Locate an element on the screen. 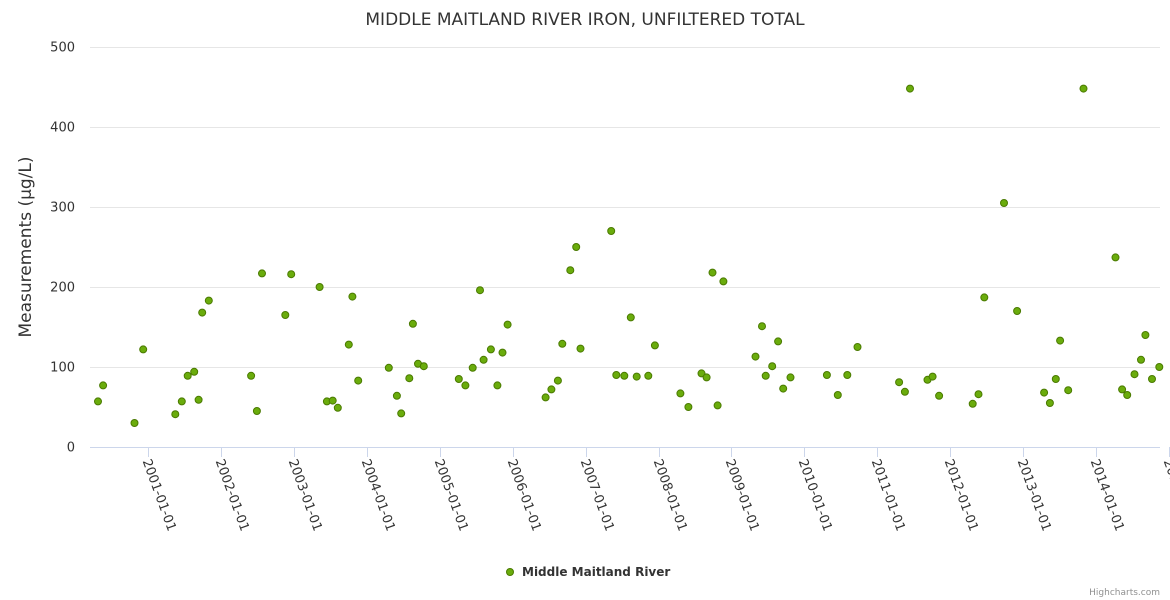 Image resolution: width=1170 pixels, height=600 pixels. legend-label: Middle Maitland River is located at coordinates (596, 572).